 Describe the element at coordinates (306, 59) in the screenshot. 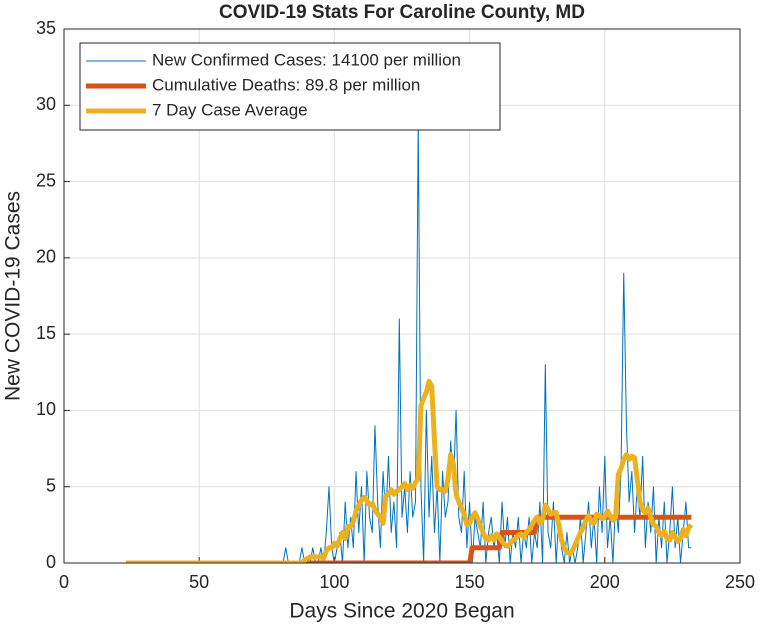

I see `legend-label: New Confirmed Cases: 14100 per million` at that location.